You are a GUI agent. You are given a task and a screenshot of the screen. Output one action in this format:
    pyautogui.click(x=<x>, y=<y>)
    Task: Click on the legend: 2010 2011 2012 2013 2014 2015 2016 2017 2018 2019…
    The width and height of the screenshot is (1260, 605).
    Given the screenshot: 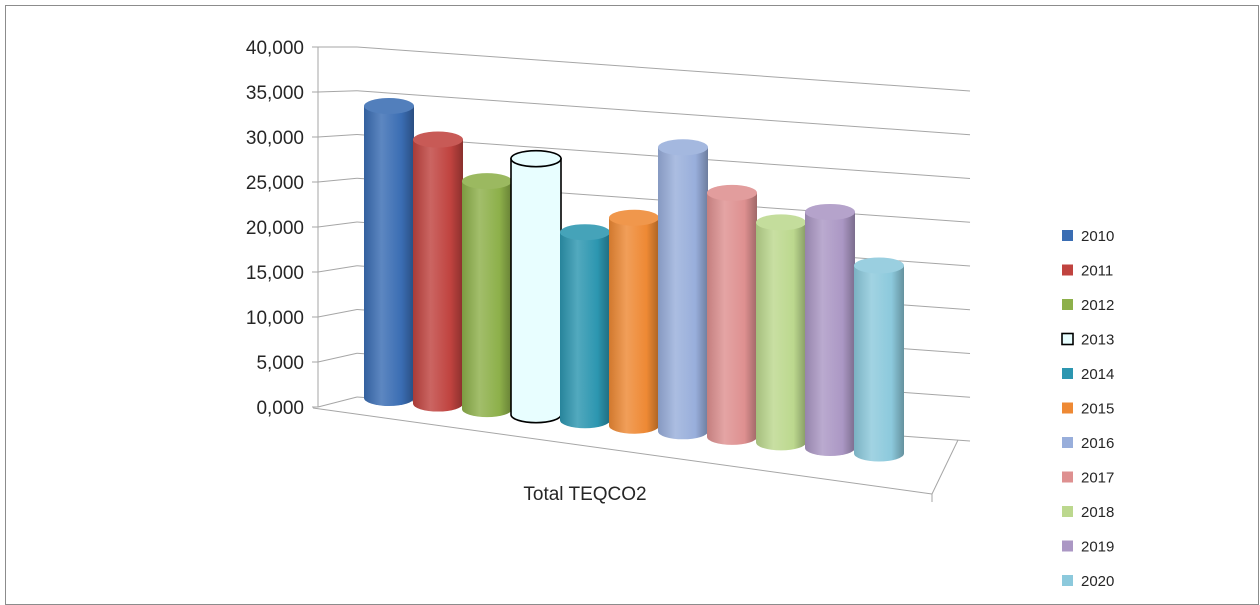 What is the action you would take?
    pyautogui.click(x=1087, y=409)
    